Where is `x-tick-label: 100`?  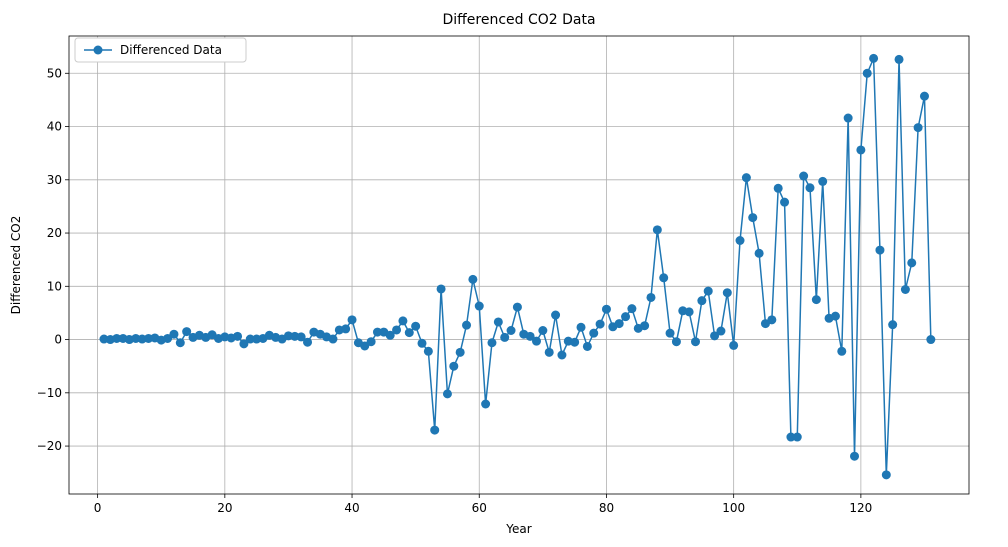
x-tick-label: 100 is located at coordinates (733, 508).